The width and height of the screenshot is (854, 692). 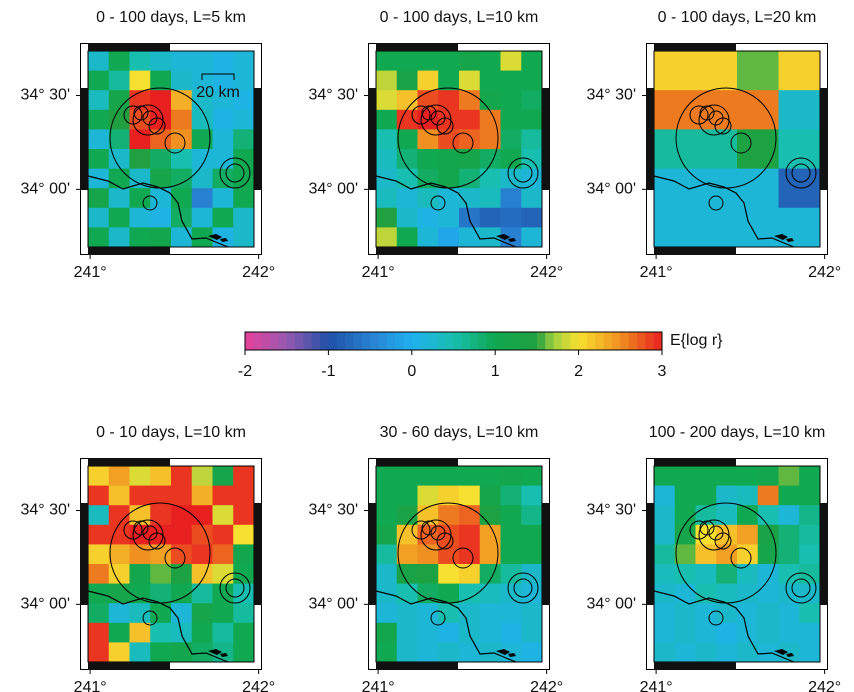 What do you see at coordinates (612, 95) in the screenshot?
I see `y-tick-label: 34° 30'` at bounding box center [612, 95].